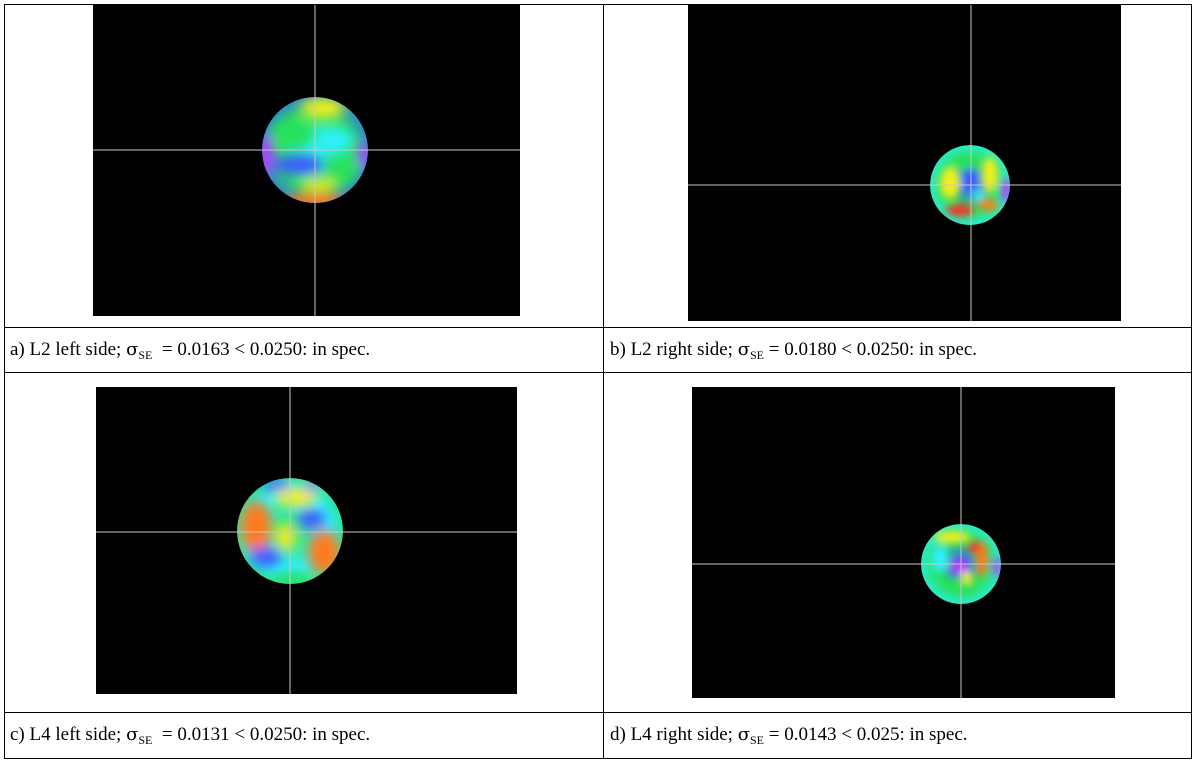 The image size is (1198, 763). What do you see at coordinates (743, 734) in the screenshot?
I see `sigma-symbol-d: σ` at bounding box center [743, 734].